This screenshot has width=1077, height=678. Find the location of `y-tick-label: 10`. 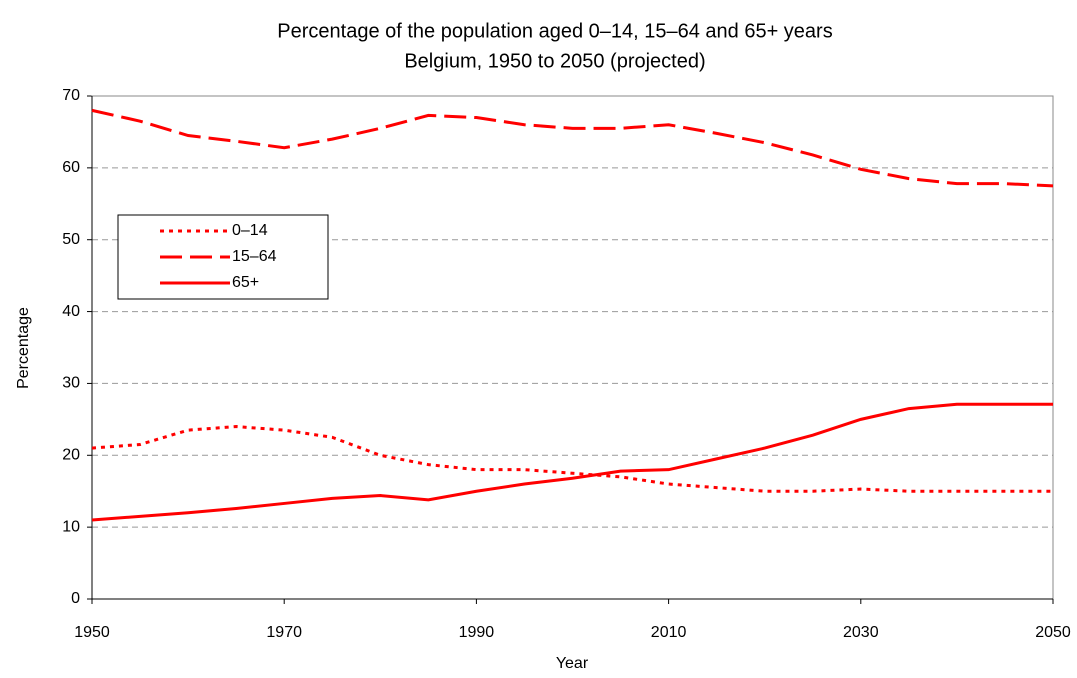

y-tick-label: 10 is located at coordinates (71, 526).